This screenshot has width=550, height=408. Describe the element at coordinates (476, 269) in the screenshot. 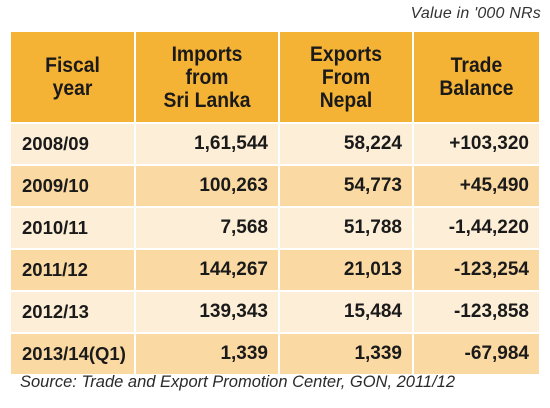

I see `trade-balance-cell: -123,254` at that location.